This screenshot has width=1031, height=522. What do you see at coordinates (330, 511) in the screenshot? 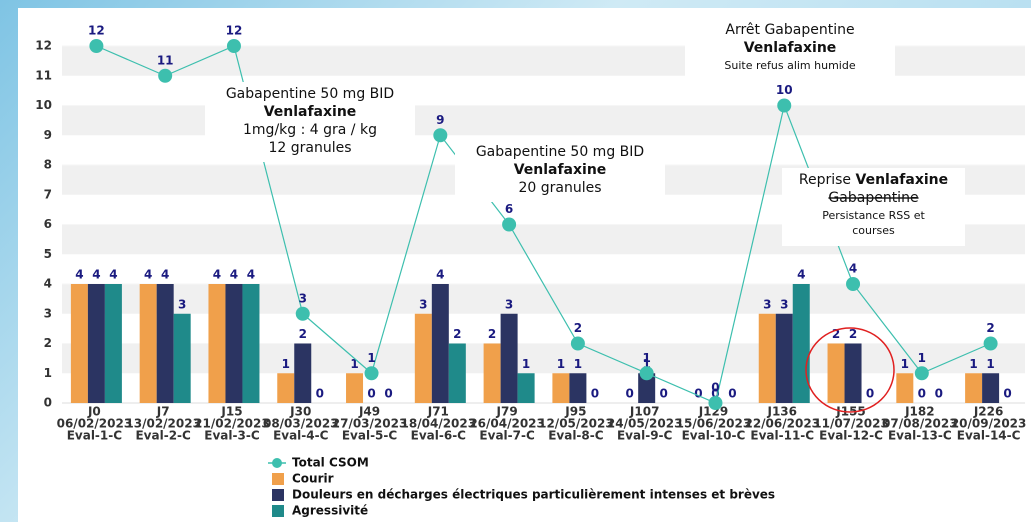
I see `legend-label: Agressivité` at bounding box center [330, 511].